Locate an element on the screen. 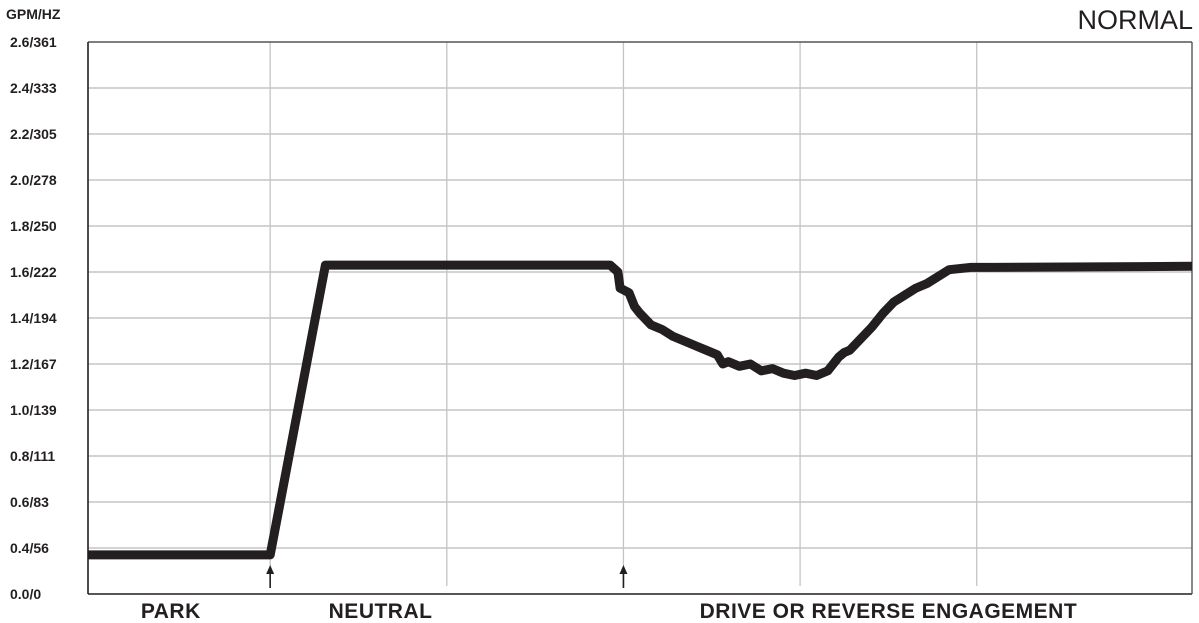 The height and width of the screenshot is (623, 1199). phase-labels: PARK NEUTRAL DRIVE OR REVERSE ENGAGEMENT is located at coordinates (609, 611).